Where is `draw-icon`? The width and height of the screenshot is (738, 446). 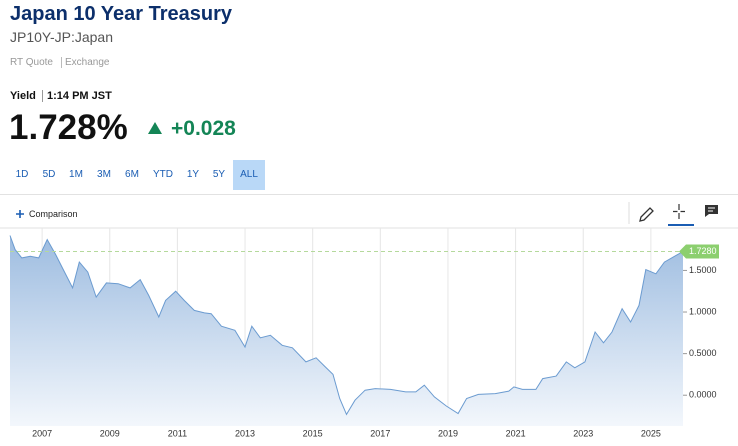
draw-icon is located at coordinates (646, 214).